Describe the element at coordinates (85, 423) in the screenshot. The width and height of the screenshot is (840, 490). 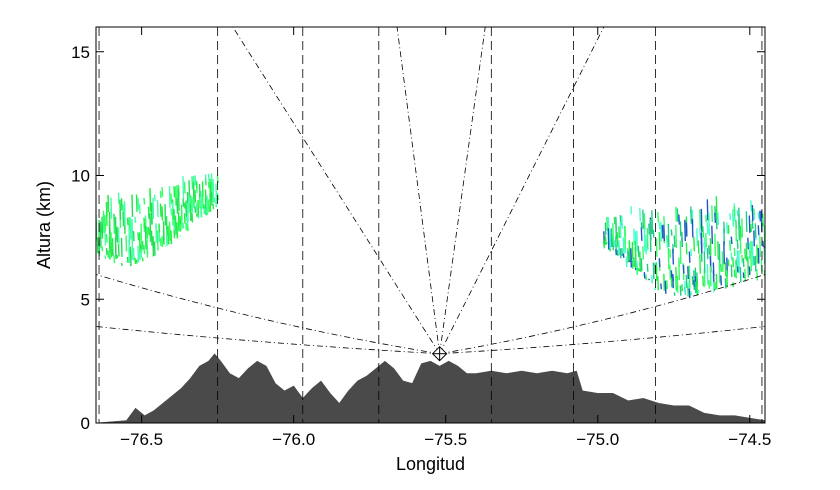
I see `y-tick-label-1: 0` at that location.